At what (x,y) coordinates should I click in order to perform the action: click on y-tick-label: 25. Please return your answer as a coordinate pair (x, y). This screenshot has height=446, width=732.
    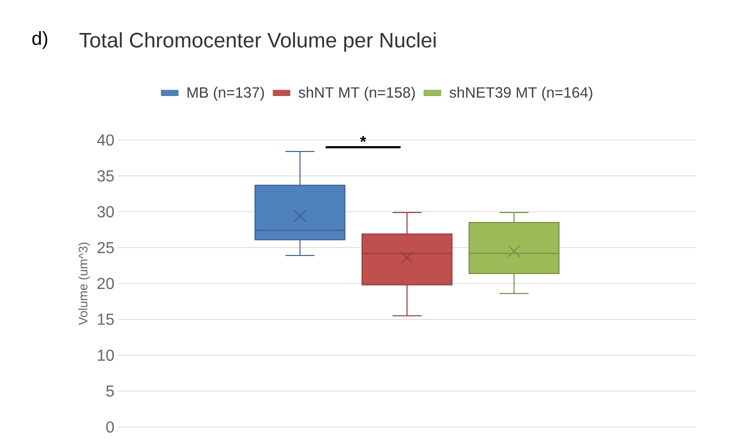
    Looking at the image, I should click on (106, 248).